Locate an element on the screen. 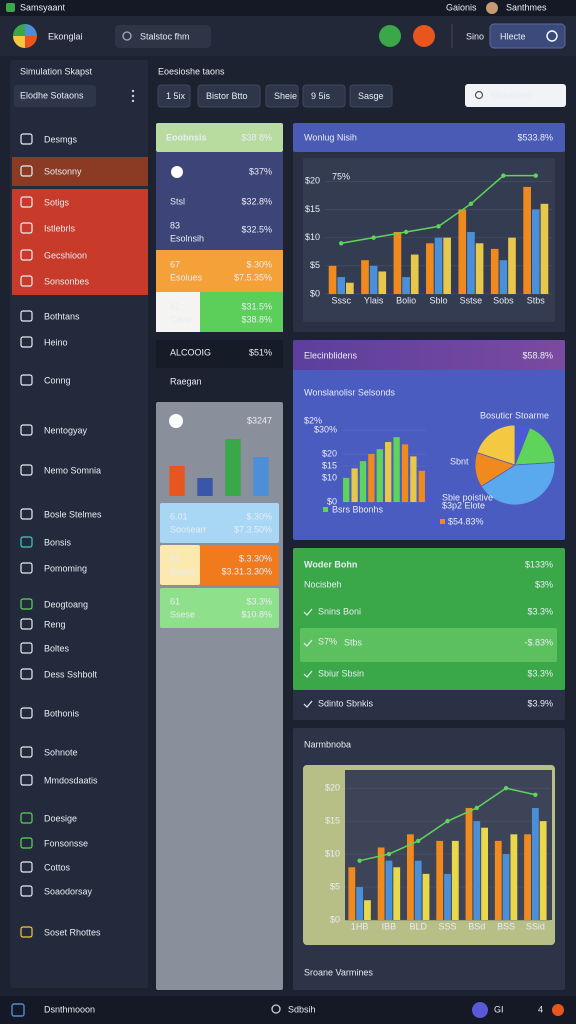 Image resolution: width=576 pixels, height=1024 pixels. menu-item: Bothtans is located at coordinates (62, 316).